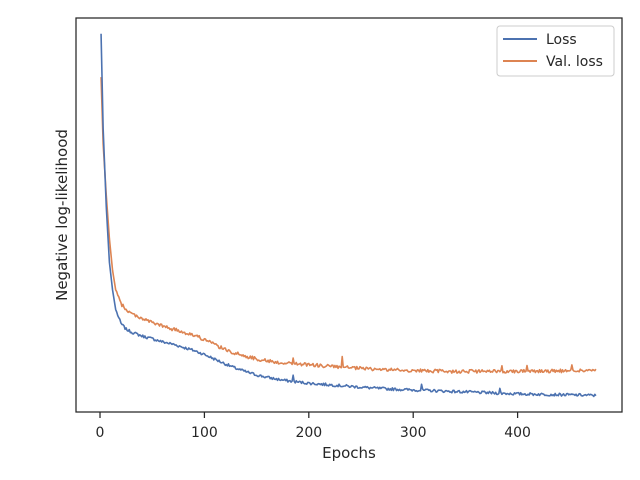 The width and height of the screenshot is (640, 480). What do you see at coordinates (561, 40) in the screenshot?
I see `legend-label-loss: Loss` at bounding box center [561, 40].